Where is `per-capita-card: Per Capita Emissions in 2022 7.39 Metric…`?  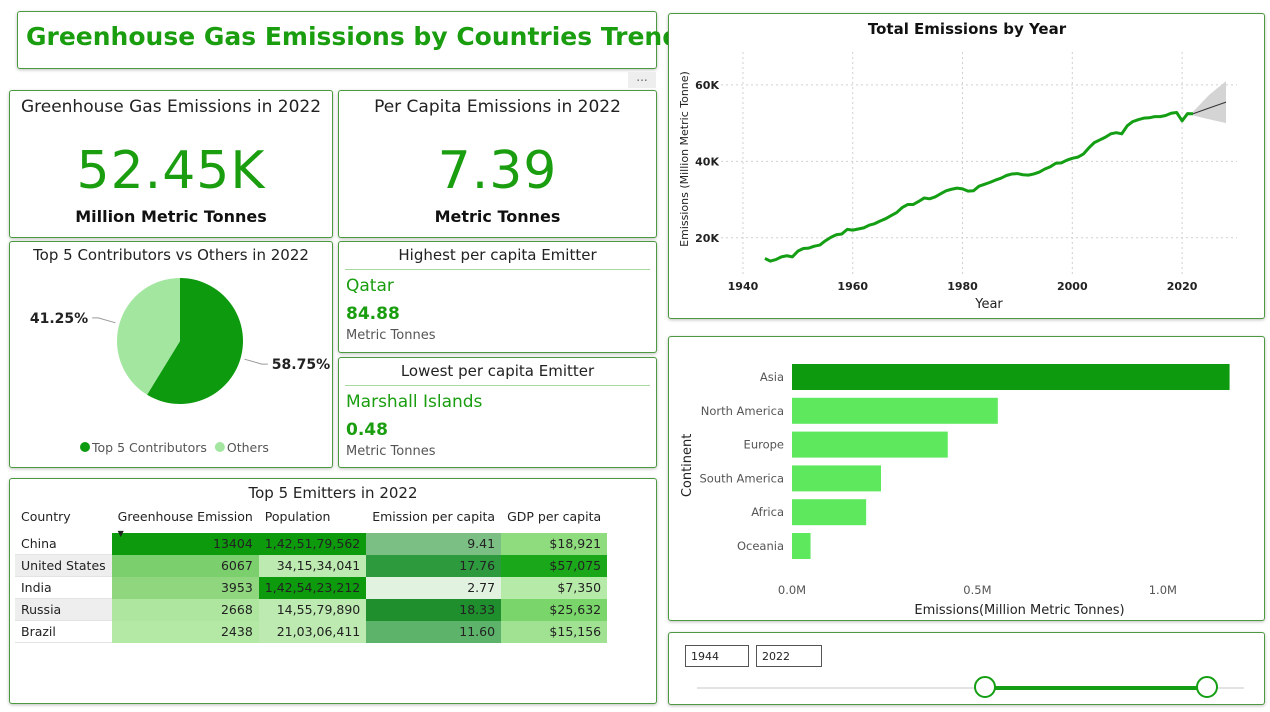 per-capita-card: Per Capita Emissions in 2022 7.39 Metric… is located at coordinates (497, 164).